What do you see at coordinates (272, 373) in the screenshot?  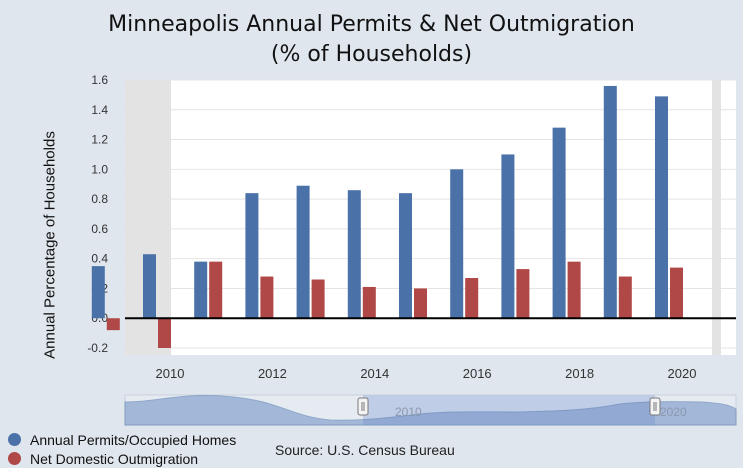 I see `x-tick-label: 2012` at bounding box center [272, 373].